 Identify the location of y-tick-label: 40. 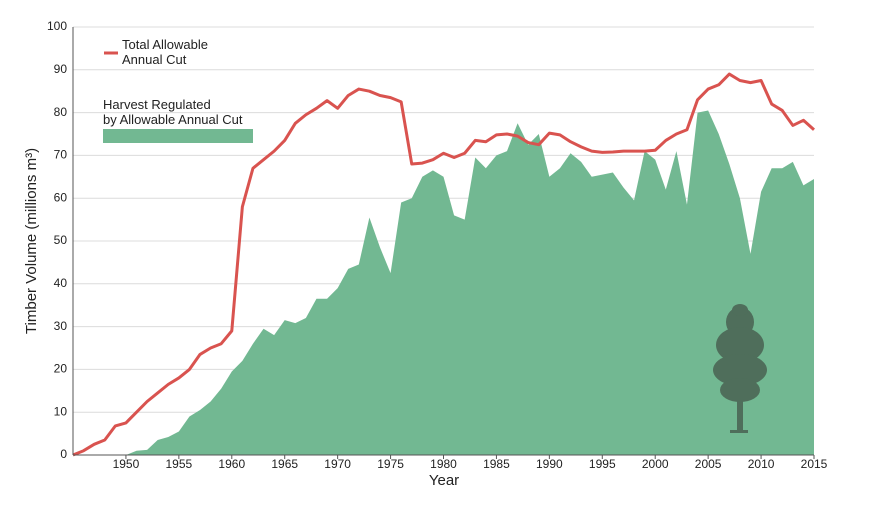
(61, 283).